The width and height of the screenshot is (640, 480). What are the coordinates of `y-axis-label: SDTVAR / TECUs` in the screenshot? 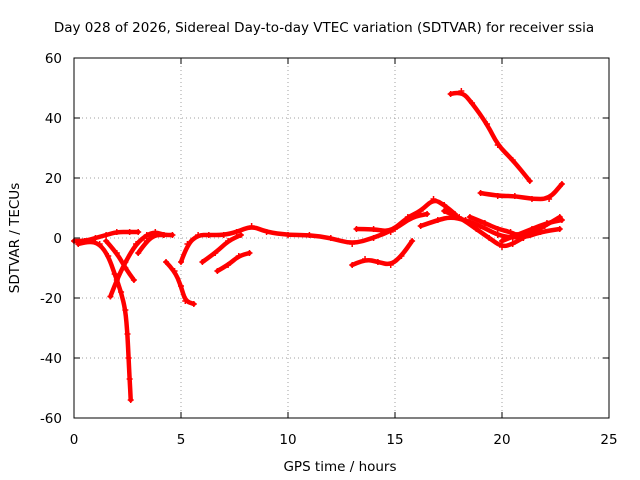 It's located at (15, 238).